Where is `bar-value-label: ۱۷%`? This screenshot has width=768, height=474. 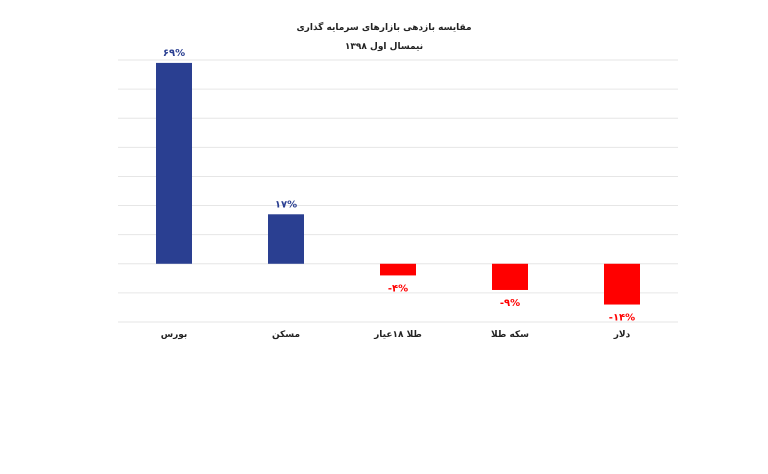 bar-value-label: ۱۷% is located at coordinates (286, 204).